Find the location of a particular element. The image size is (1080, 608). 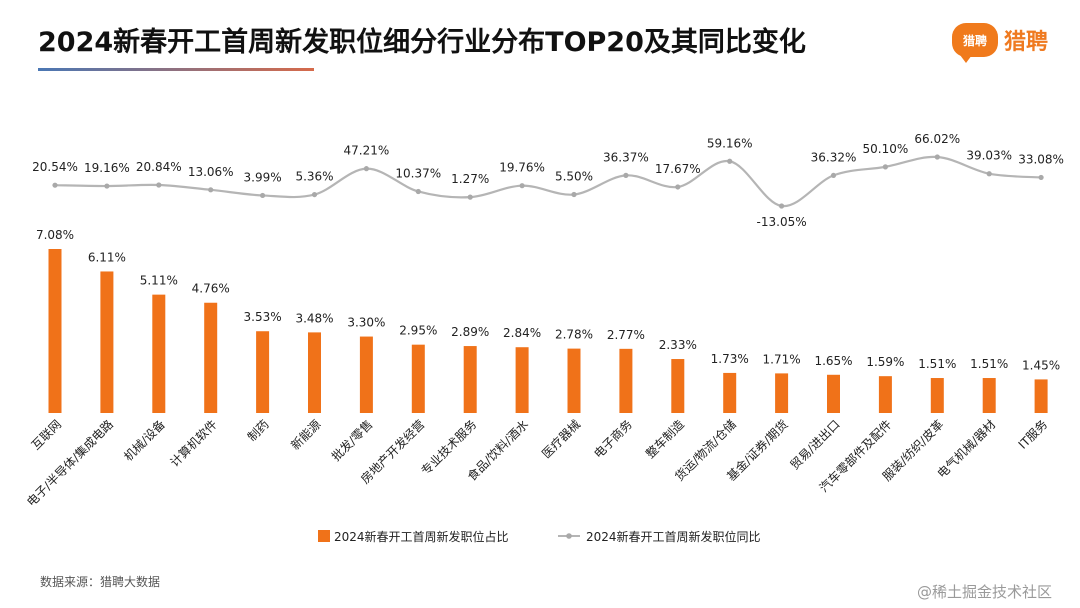

bar-value-label: 1.71% is located at coordinates (782, 359).